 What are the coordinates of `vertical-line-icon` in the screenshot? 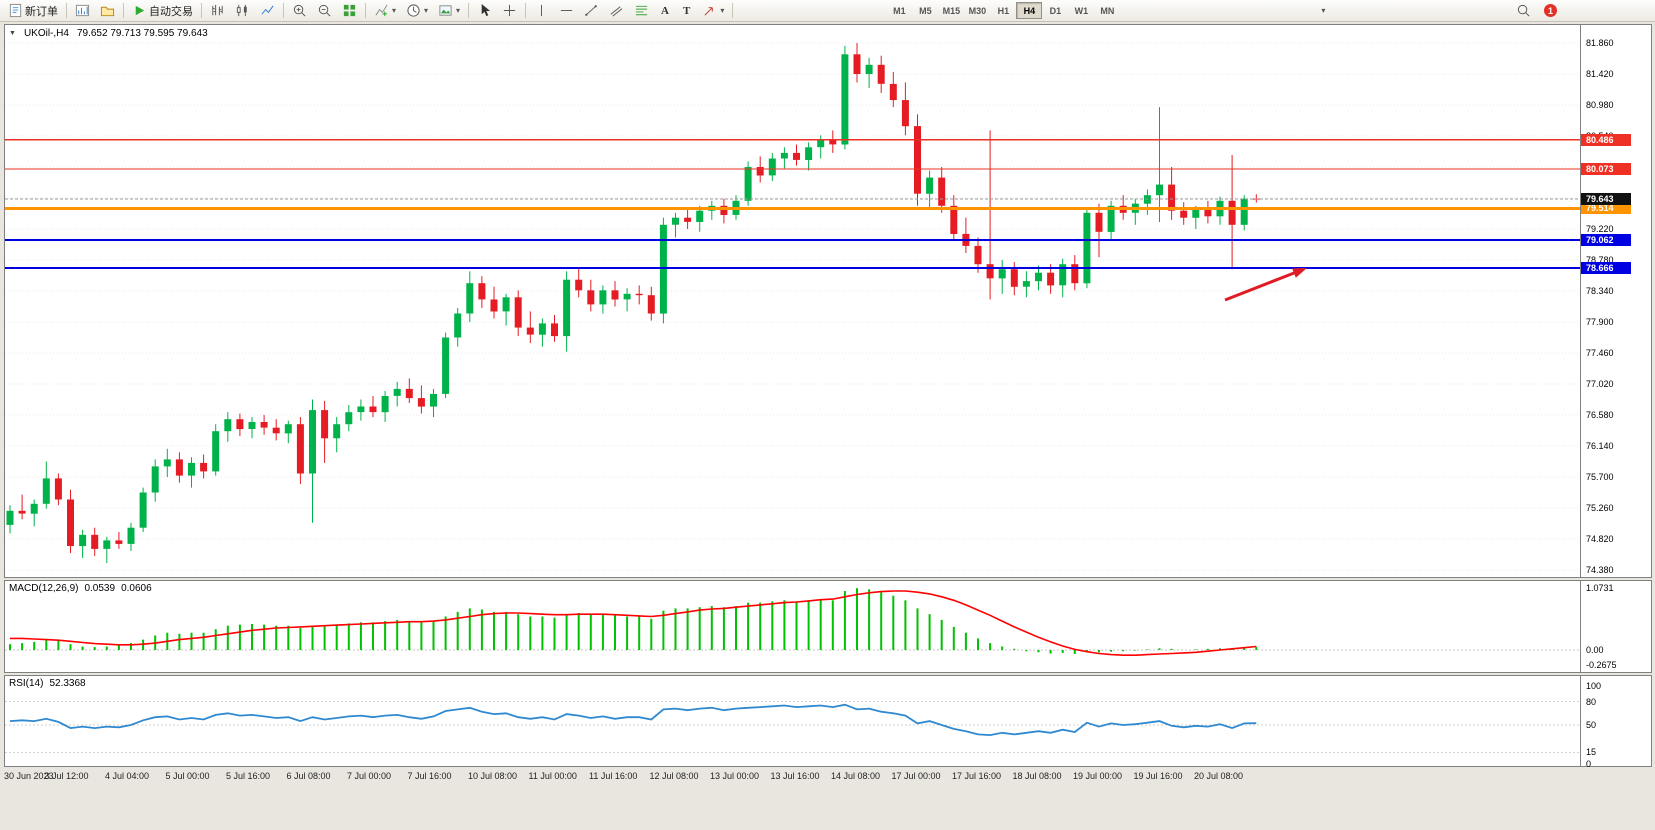 It's located at (542, 10).